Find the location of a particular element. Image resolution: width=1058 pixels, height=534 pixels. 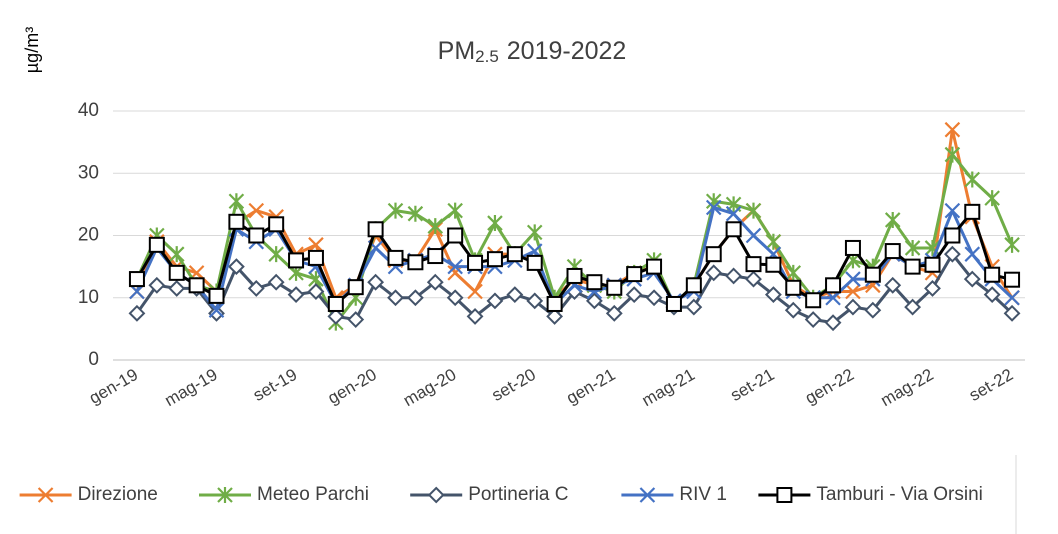

title-sub: 2.5 is located at coordinates (487, 56).